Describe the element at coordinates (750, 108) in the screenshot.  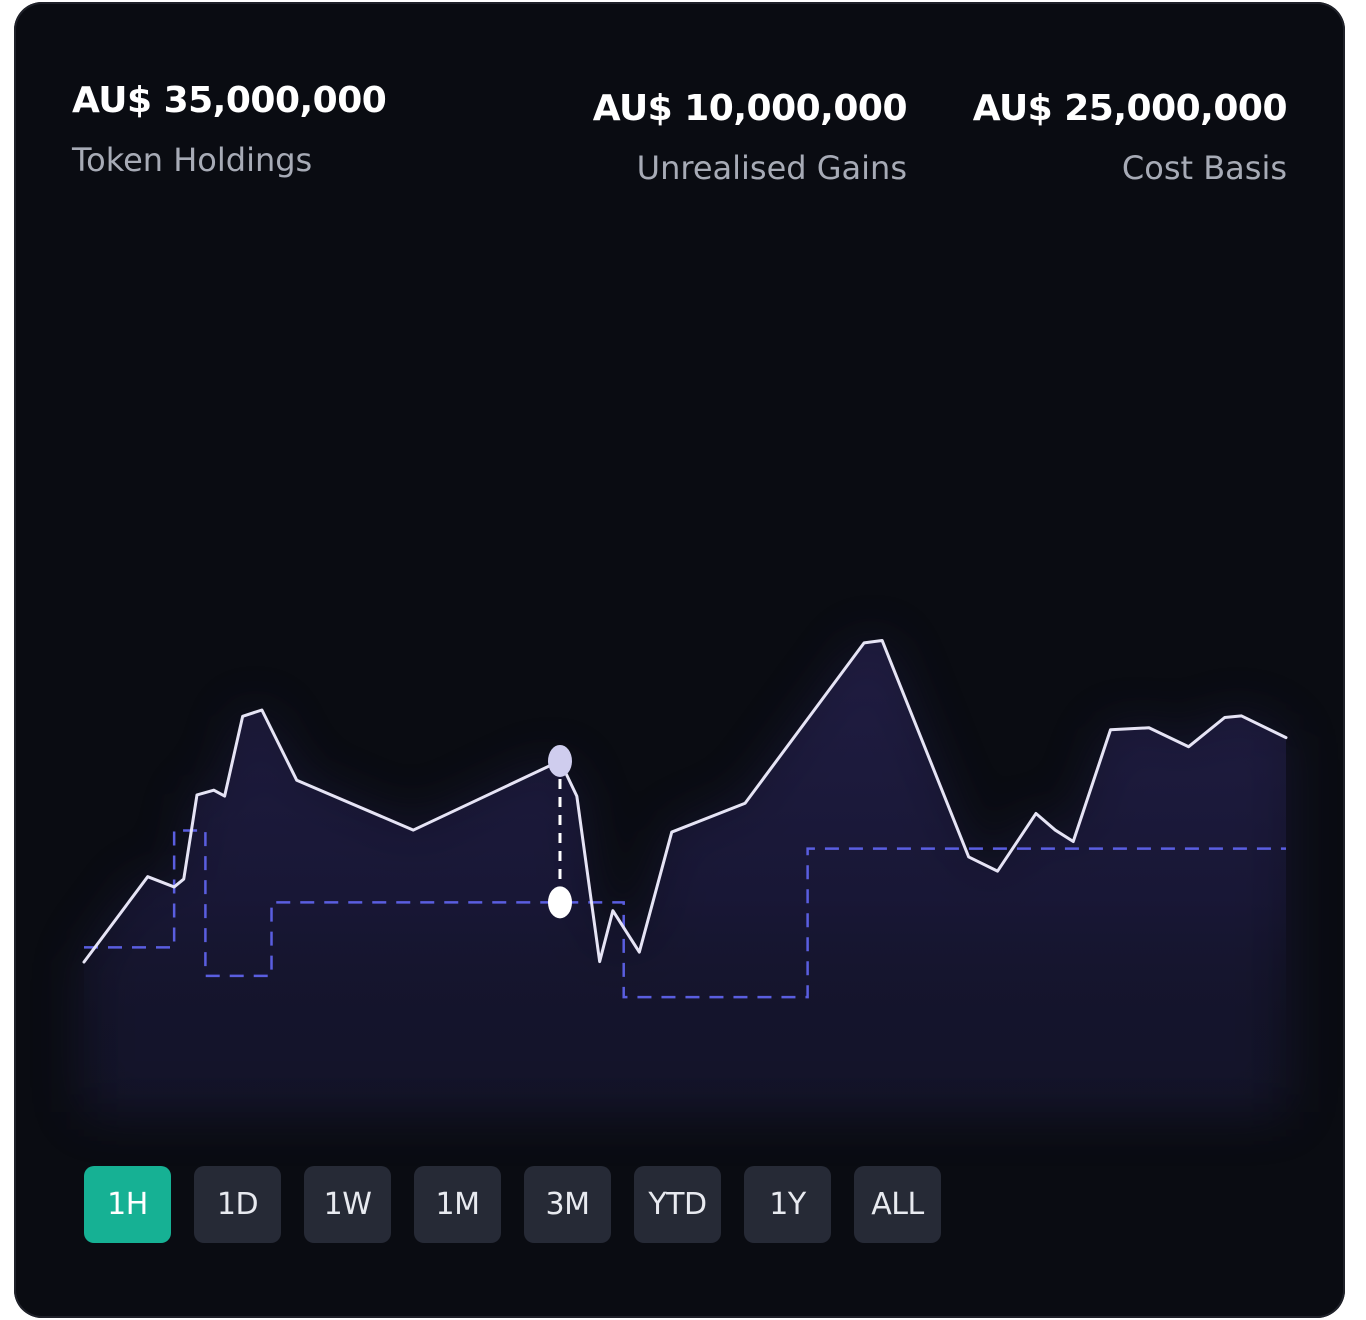
I see `unrealised-gains-value: AU$ 10,000,000` at that location.